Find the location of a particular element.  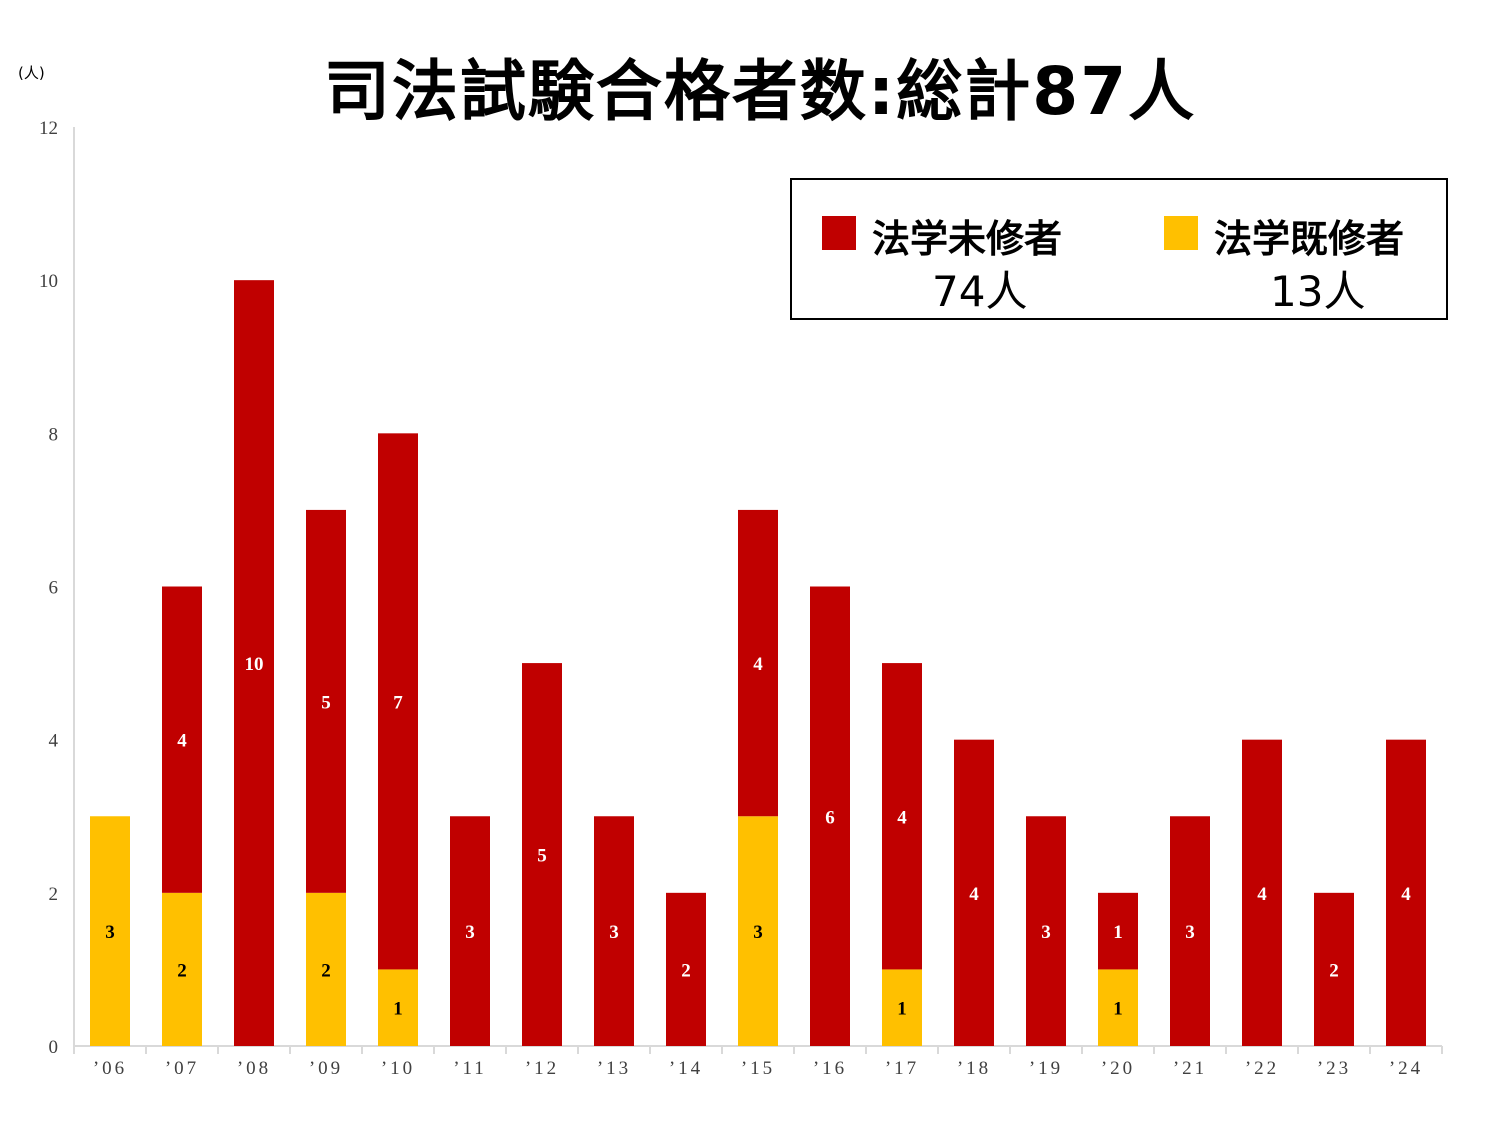

x-tick-label: ’22 is located at coordinates (1262, 1068).